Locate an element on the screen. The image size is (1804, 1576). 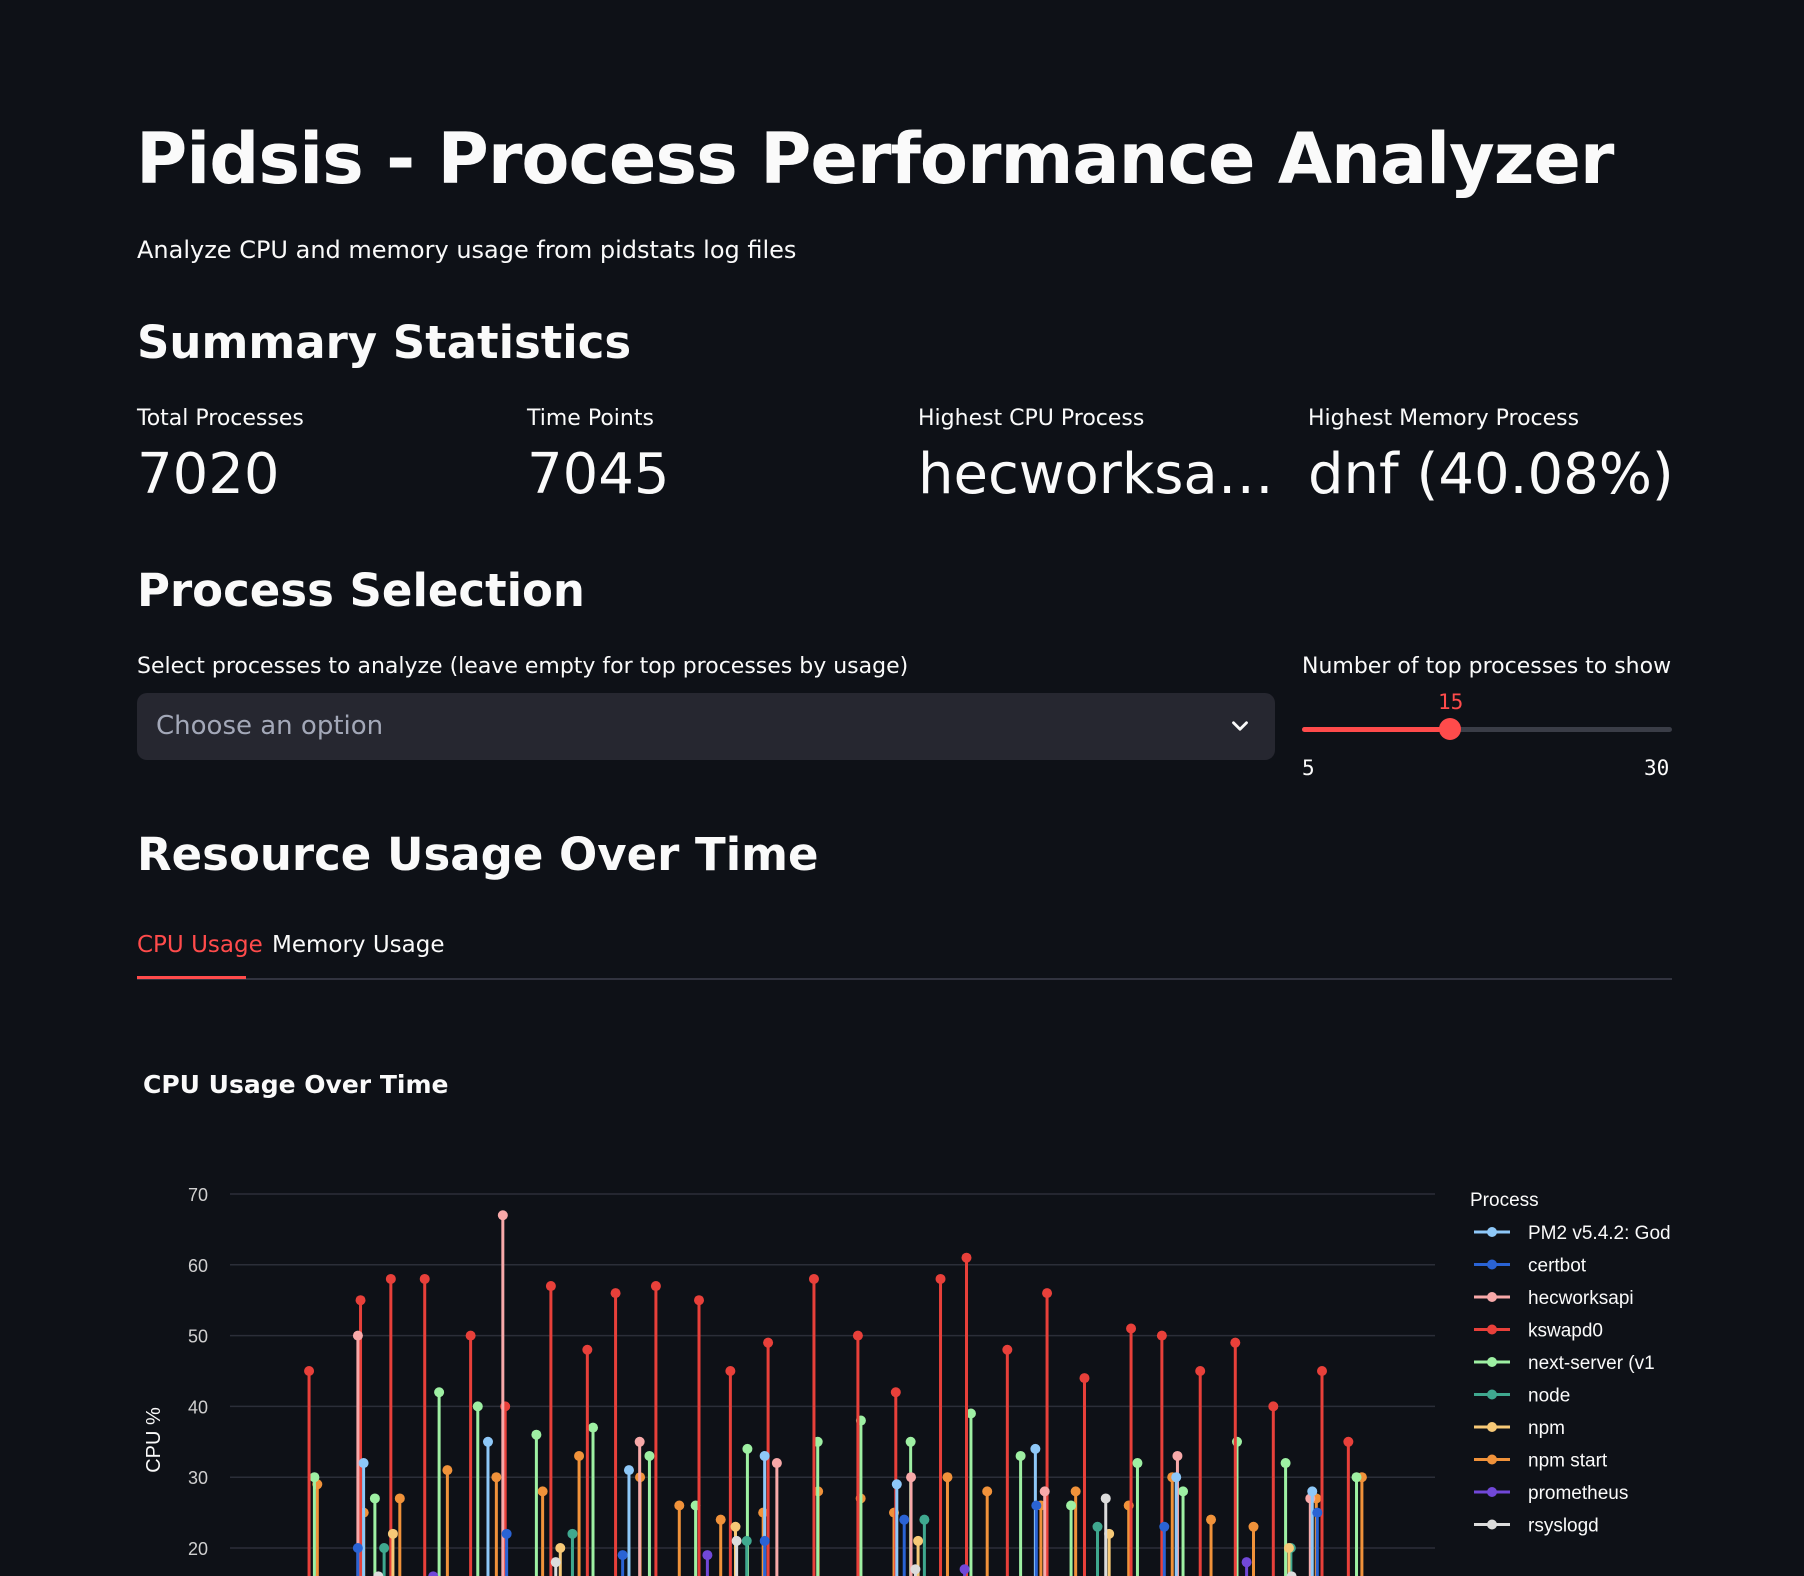
chevron-down-icon is located at coordinates (1240, 726).